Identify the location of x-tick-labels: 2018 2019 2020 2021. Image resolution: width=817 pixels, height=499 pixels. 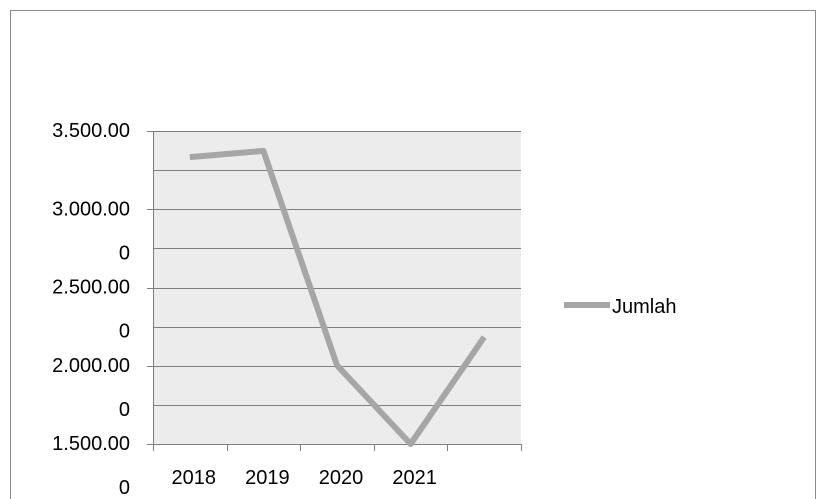
(304, 478).